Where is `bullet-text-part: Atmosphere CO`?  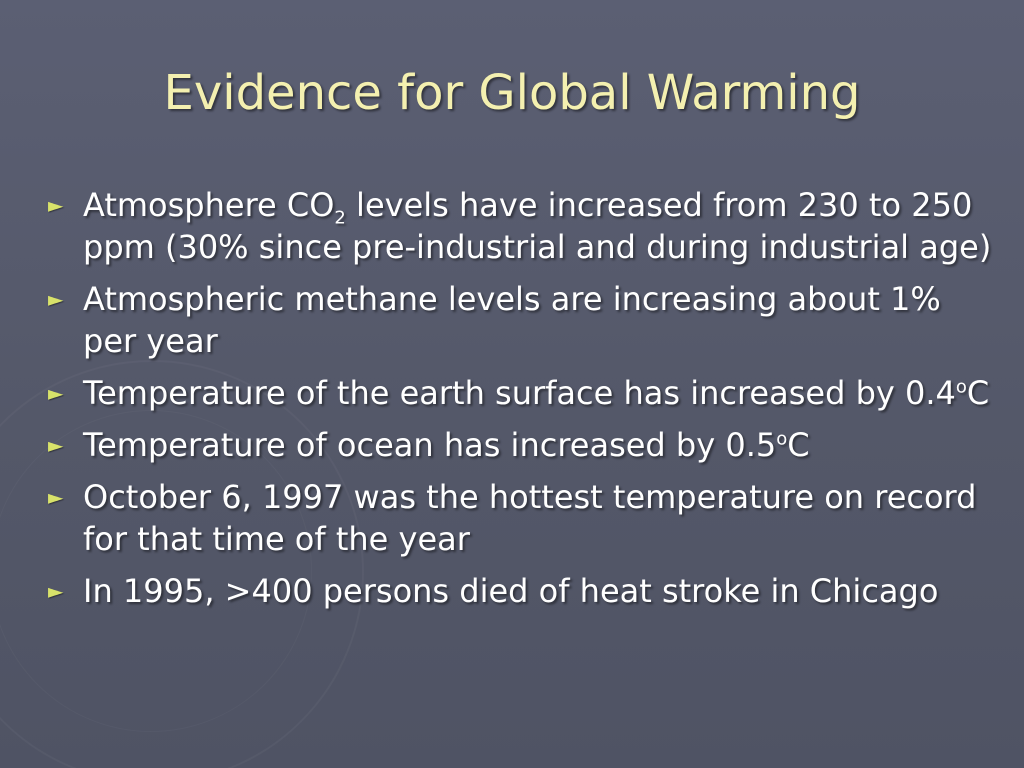
bullet-text-part: Atmosphere CO is located at coordinates (209, 205).